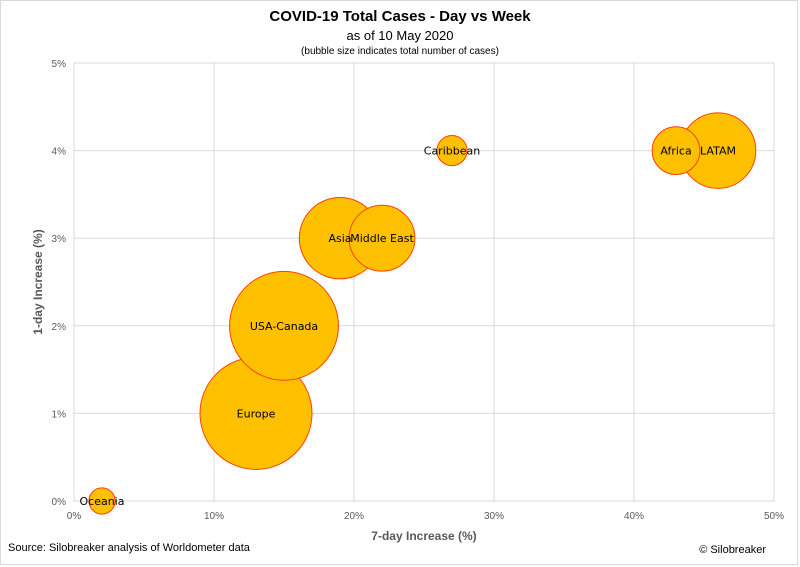 The image size is (800, 567). I want to click on y-tick-label: 4%, so click(59, 152).